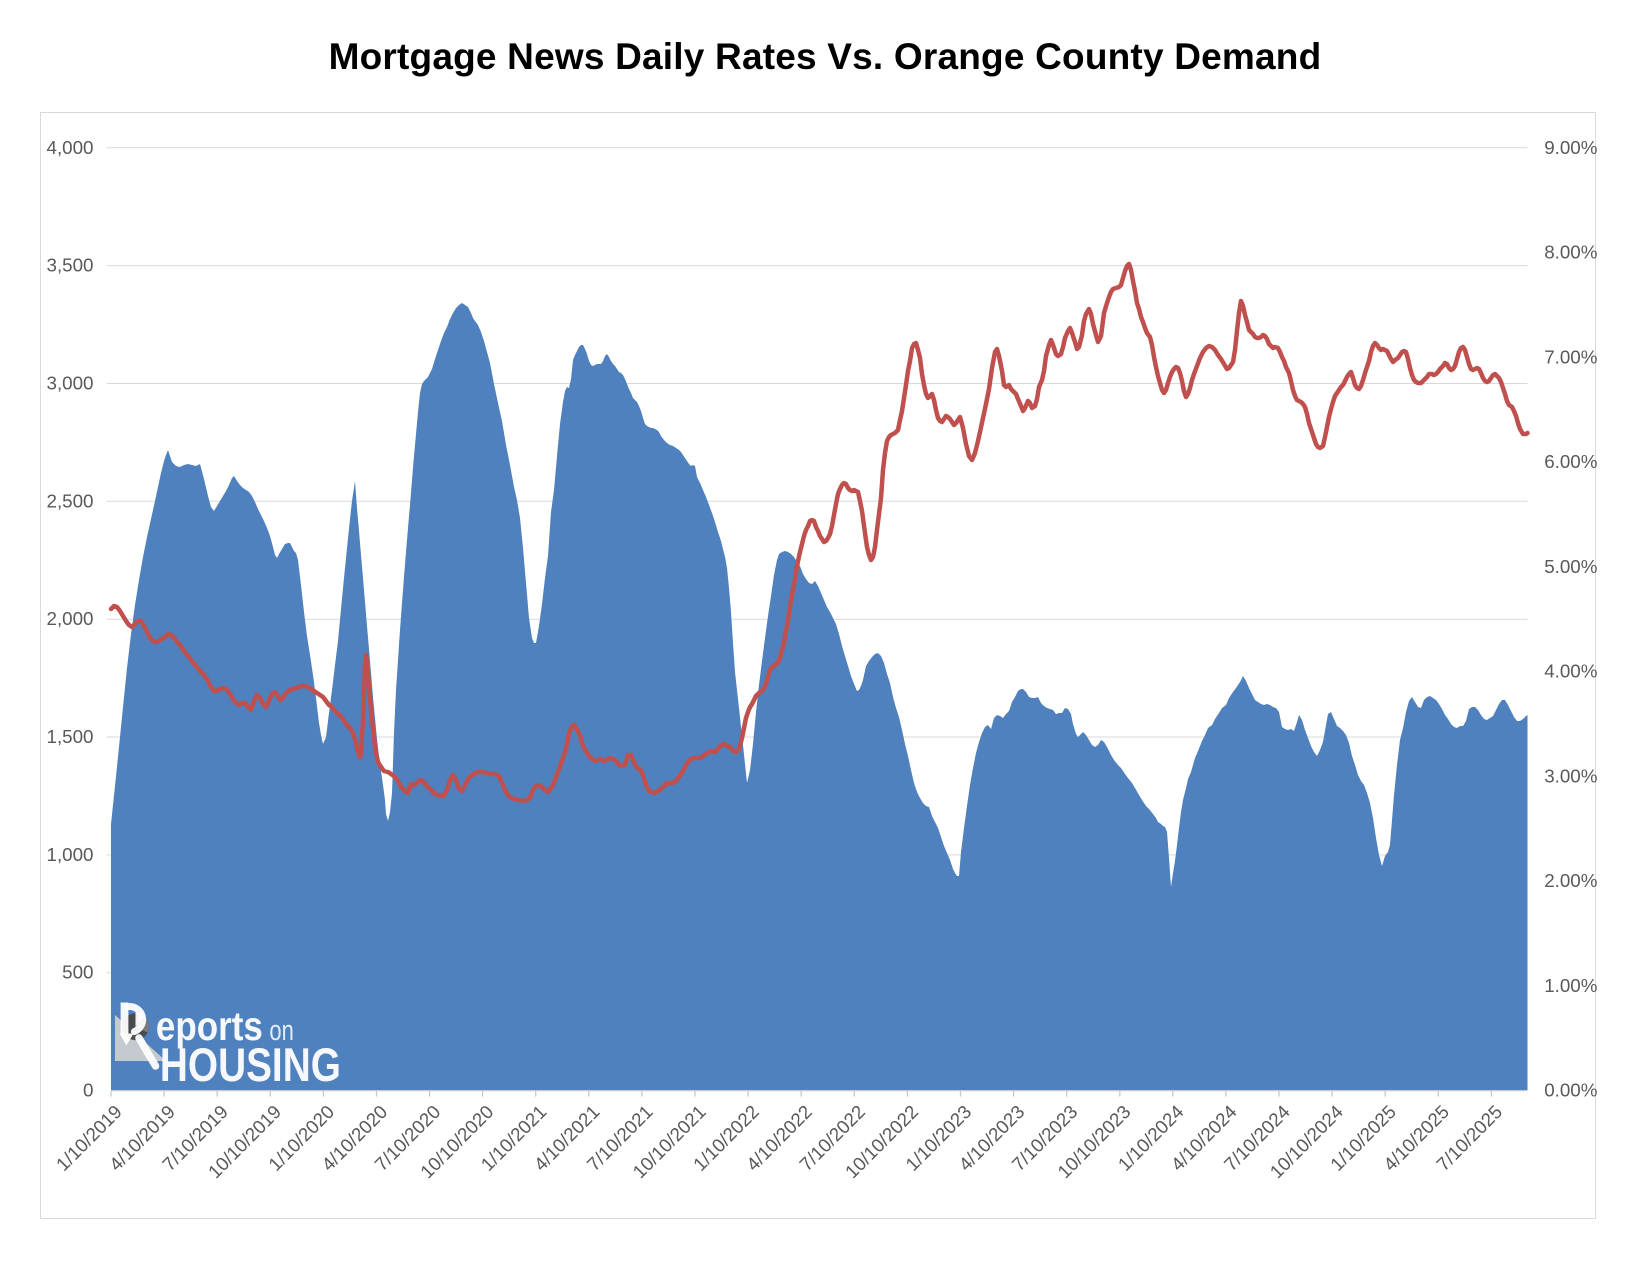  I want to click on svg-text: 8.00%, so click(1571, 252).